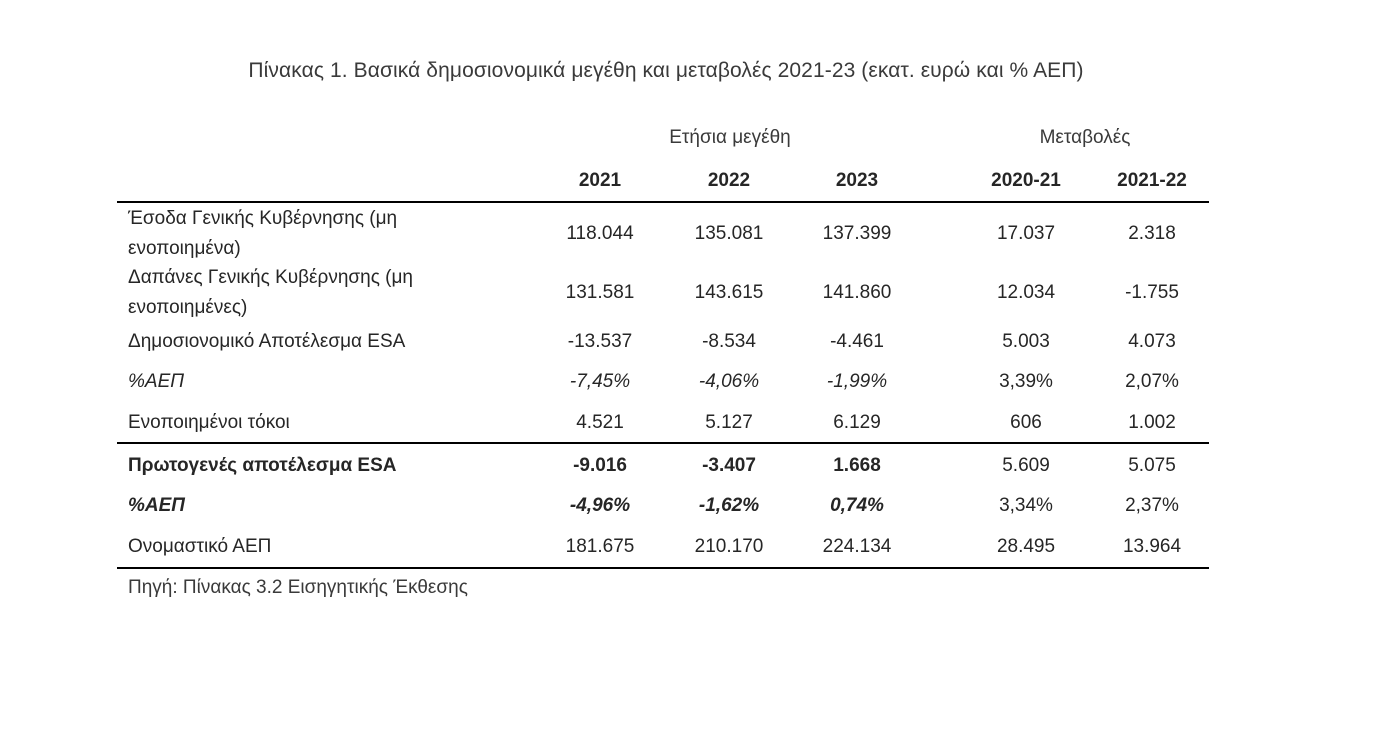 This screenshot has width=1383, height=736. I want to click on cell: 1.668, so click(857, 465).